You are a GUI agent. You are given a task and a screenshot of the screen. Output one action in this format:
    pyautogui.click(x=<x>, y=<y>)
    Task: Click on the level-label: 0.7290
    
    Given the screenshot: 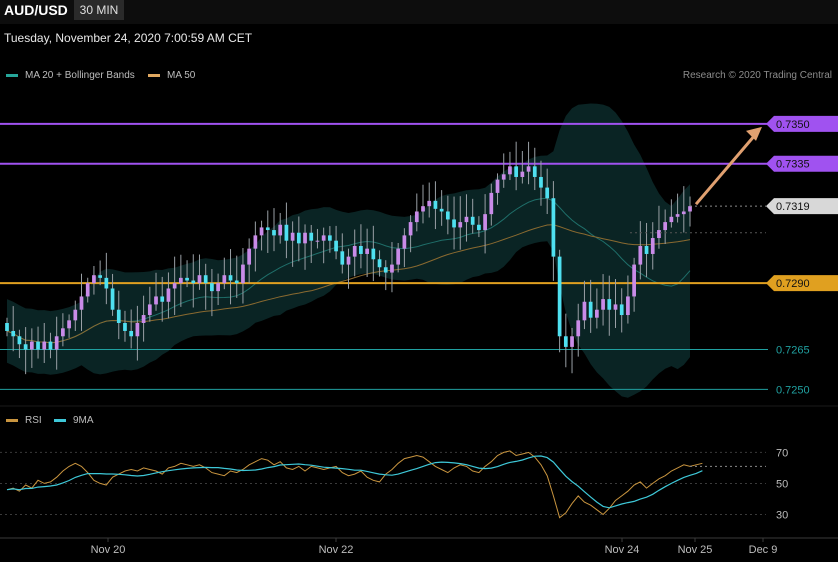 What is the action you would take?
    pyautogui.click(x=793, y=284)
    